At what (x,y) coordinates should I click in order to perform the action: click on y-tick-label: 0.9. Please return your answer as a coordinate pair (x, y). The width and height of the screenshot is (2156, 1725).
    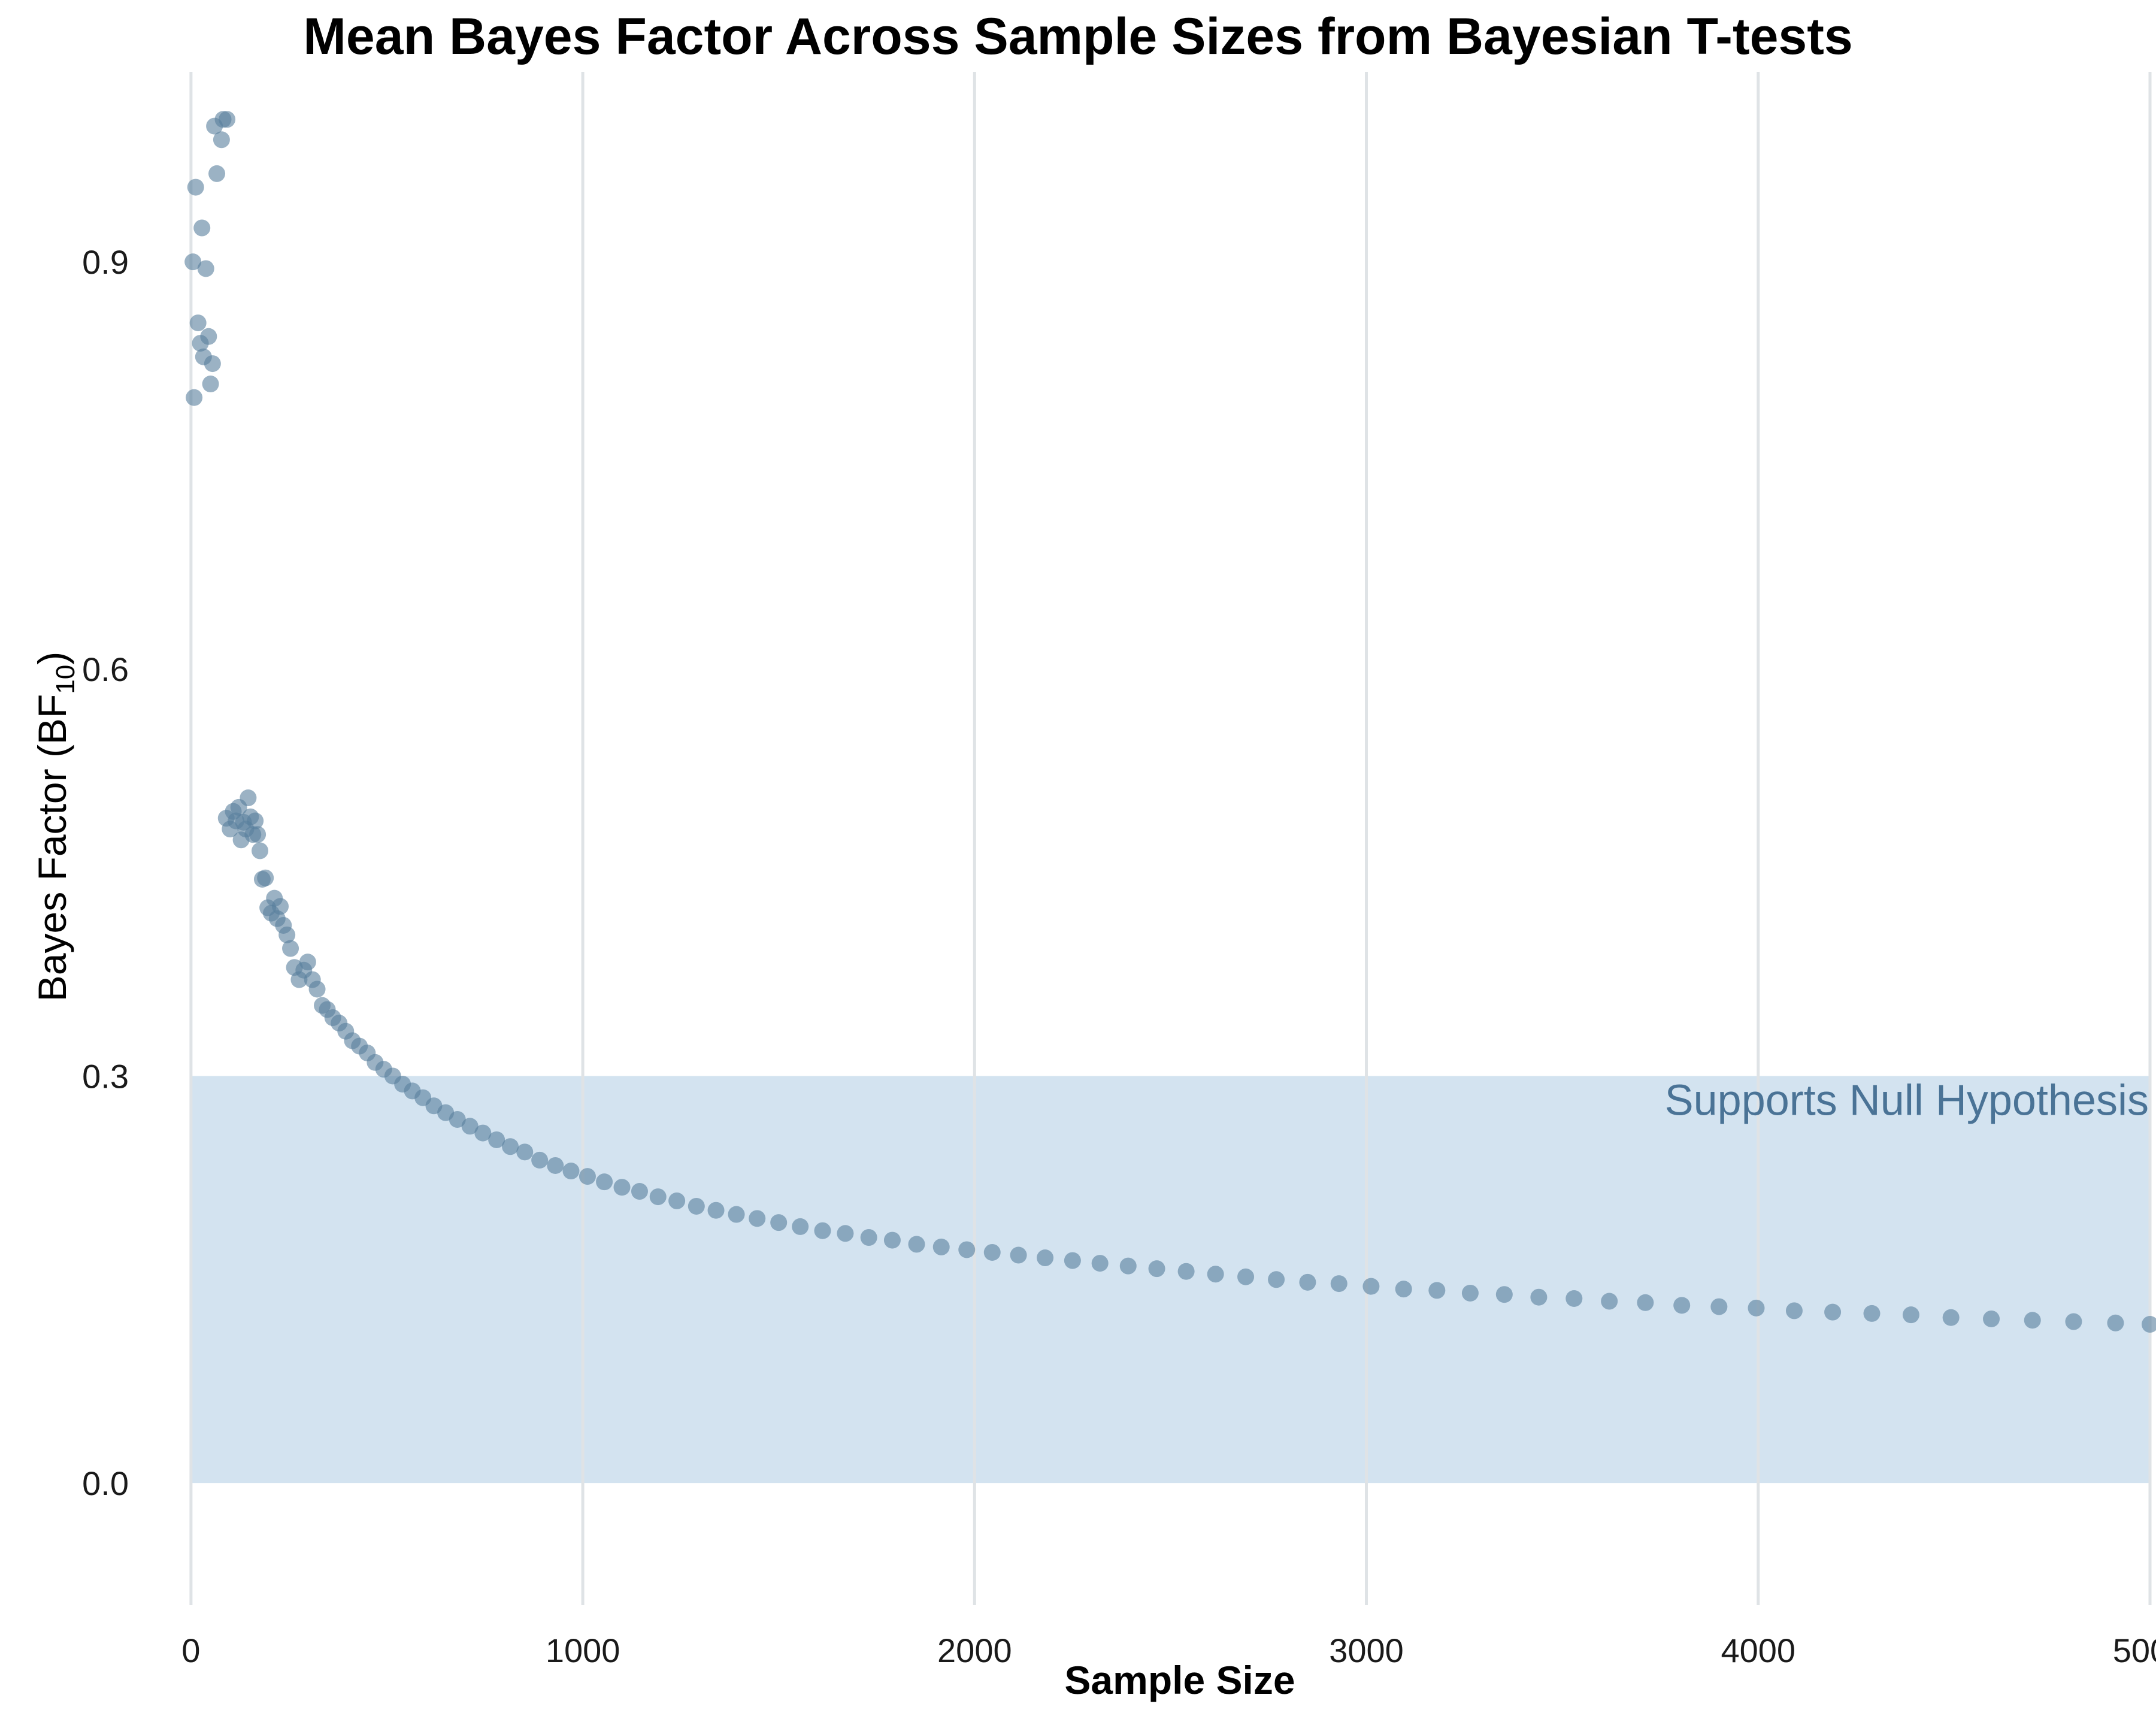
    Looking at the image, I should click on (105, 262).